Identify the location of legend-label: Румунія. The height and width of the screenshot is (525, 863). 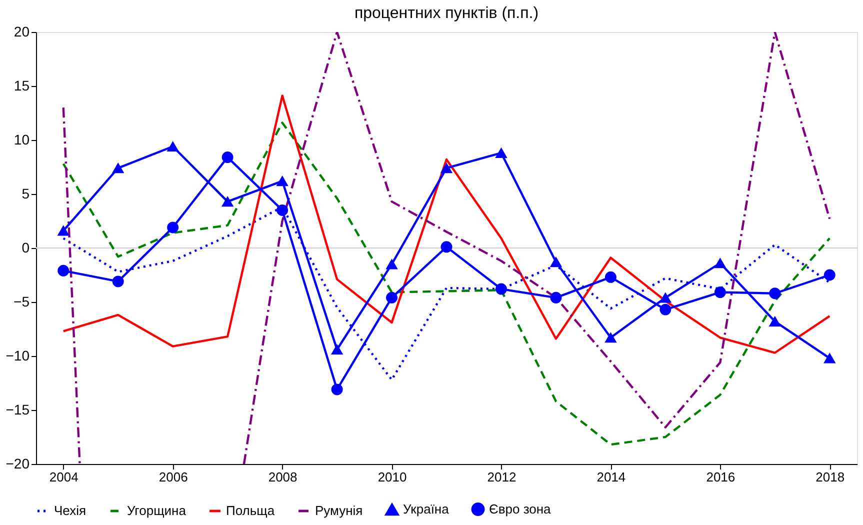
(339, 510).